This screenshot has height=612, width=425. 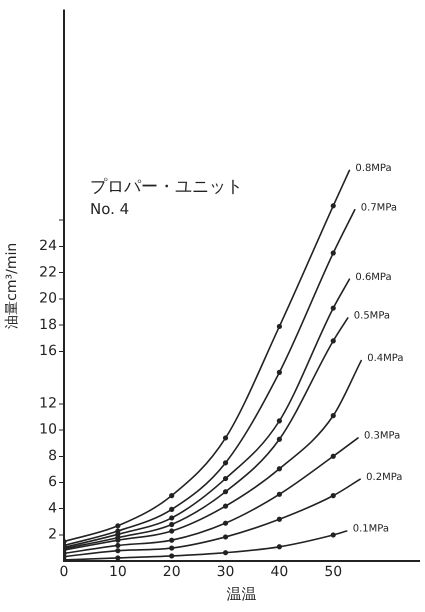 I want to click on y-tick-label: 16, so click(x=48, y=351).